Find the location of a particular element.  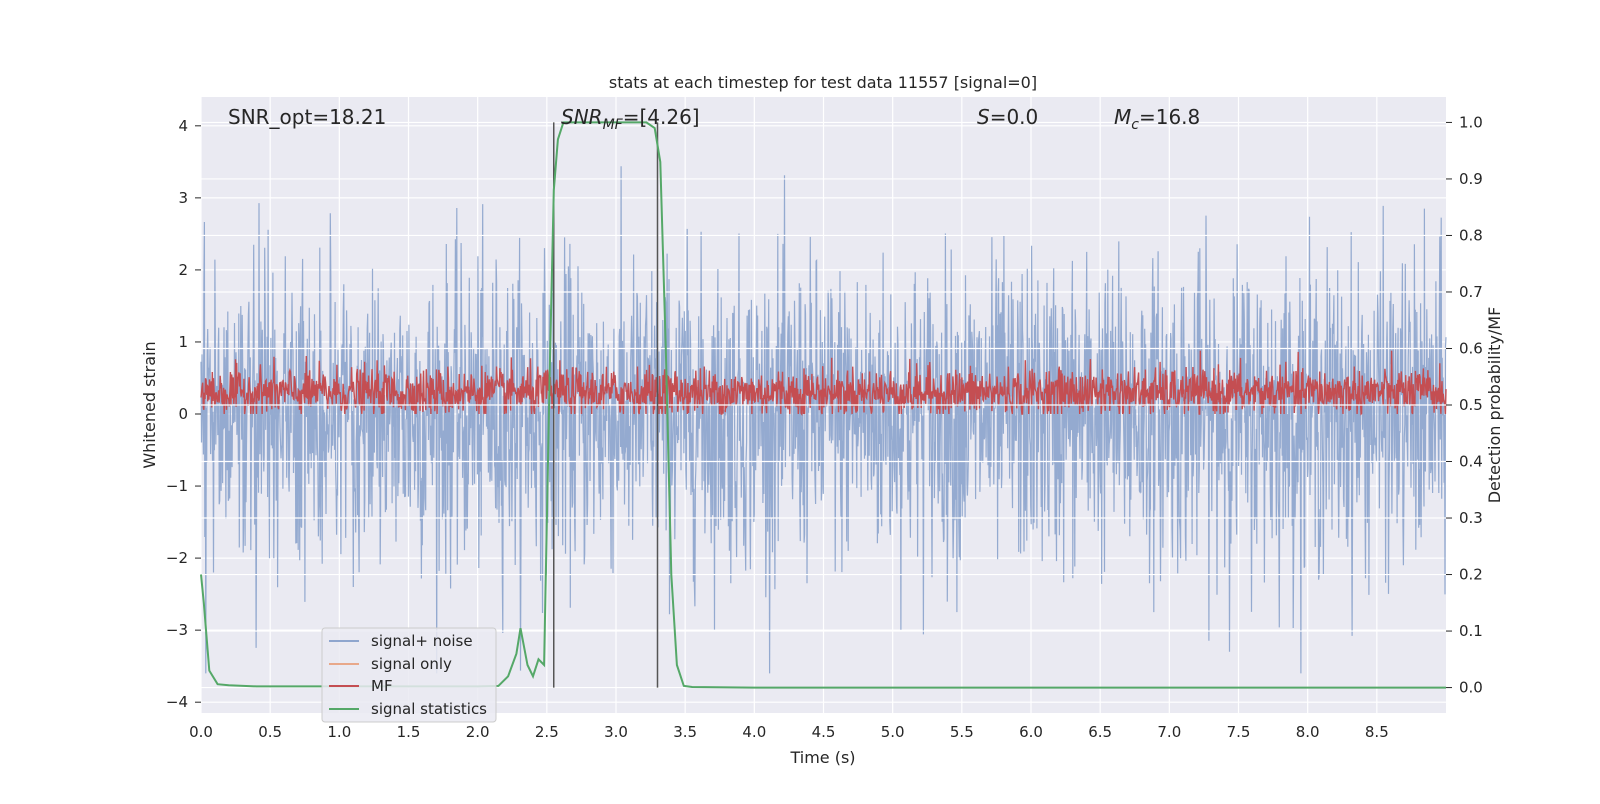

y-right-tick-labels: 1.0 0.9 0.8 0.7 0.6 0.5 0.4 0.3 0.2 0.1 0.0 is located at coordinates (1464, 405).